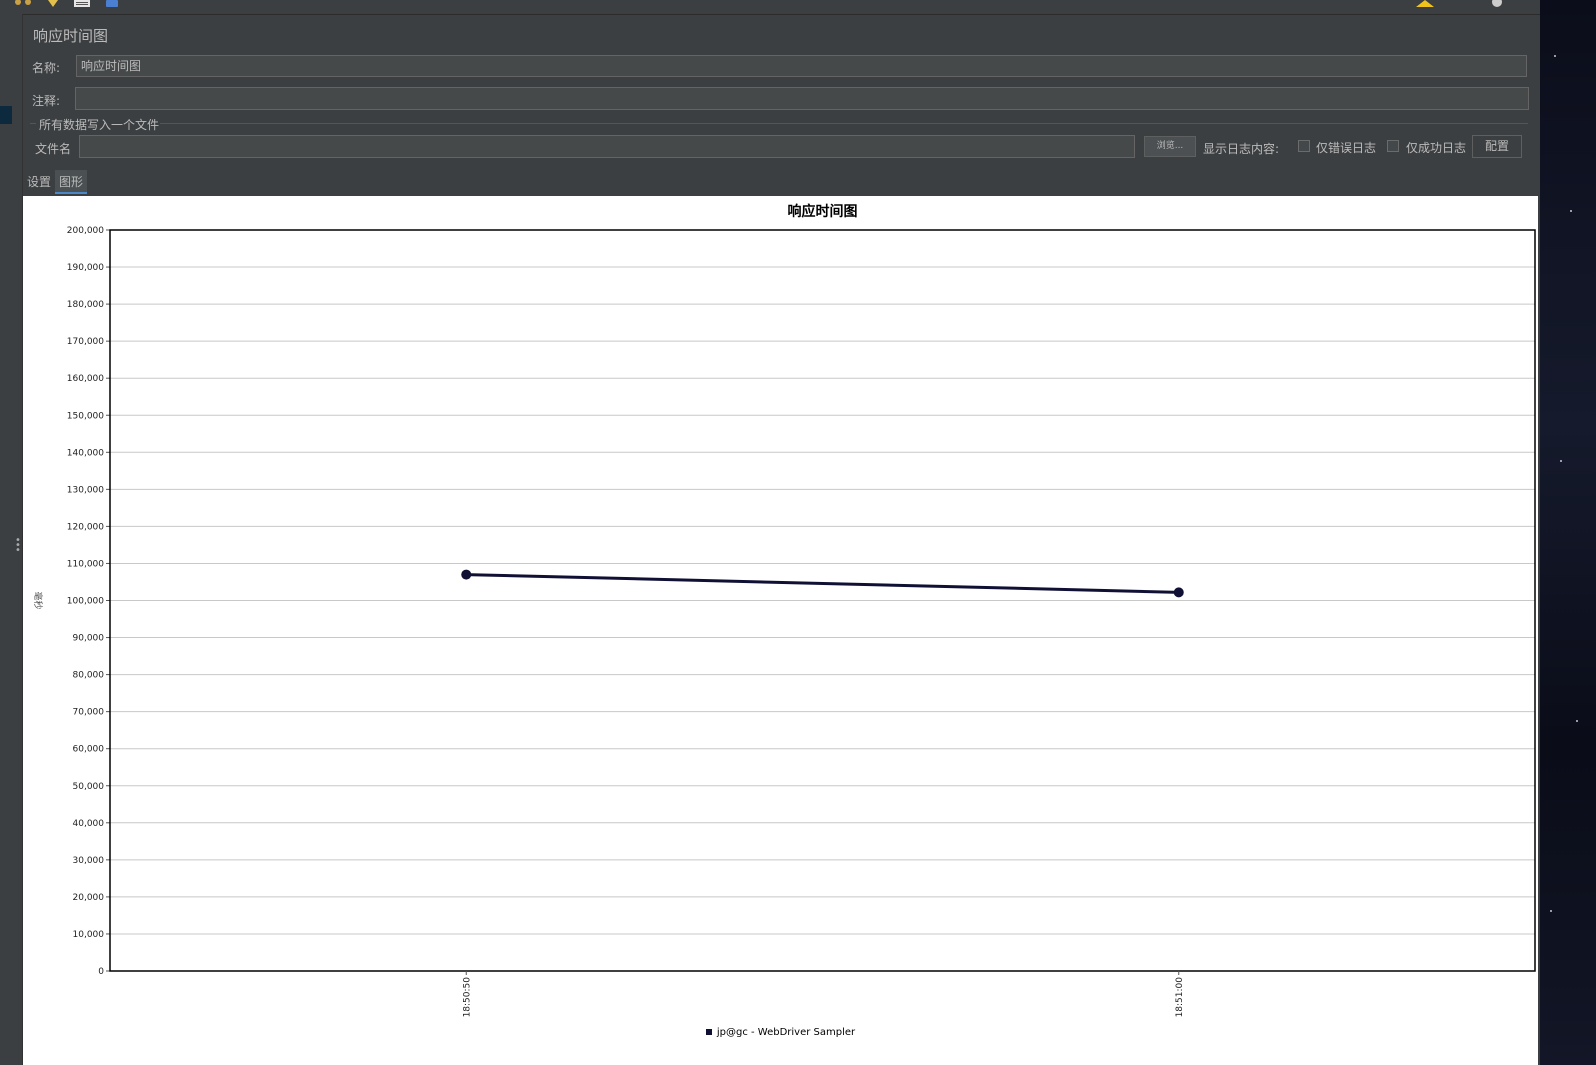 This screenshot has height=1065, width=1596. What do you see at coordinates (85, 342) in the screenshot?
I see `y-tick-label: 170,000` at bounding box center [85, 342].